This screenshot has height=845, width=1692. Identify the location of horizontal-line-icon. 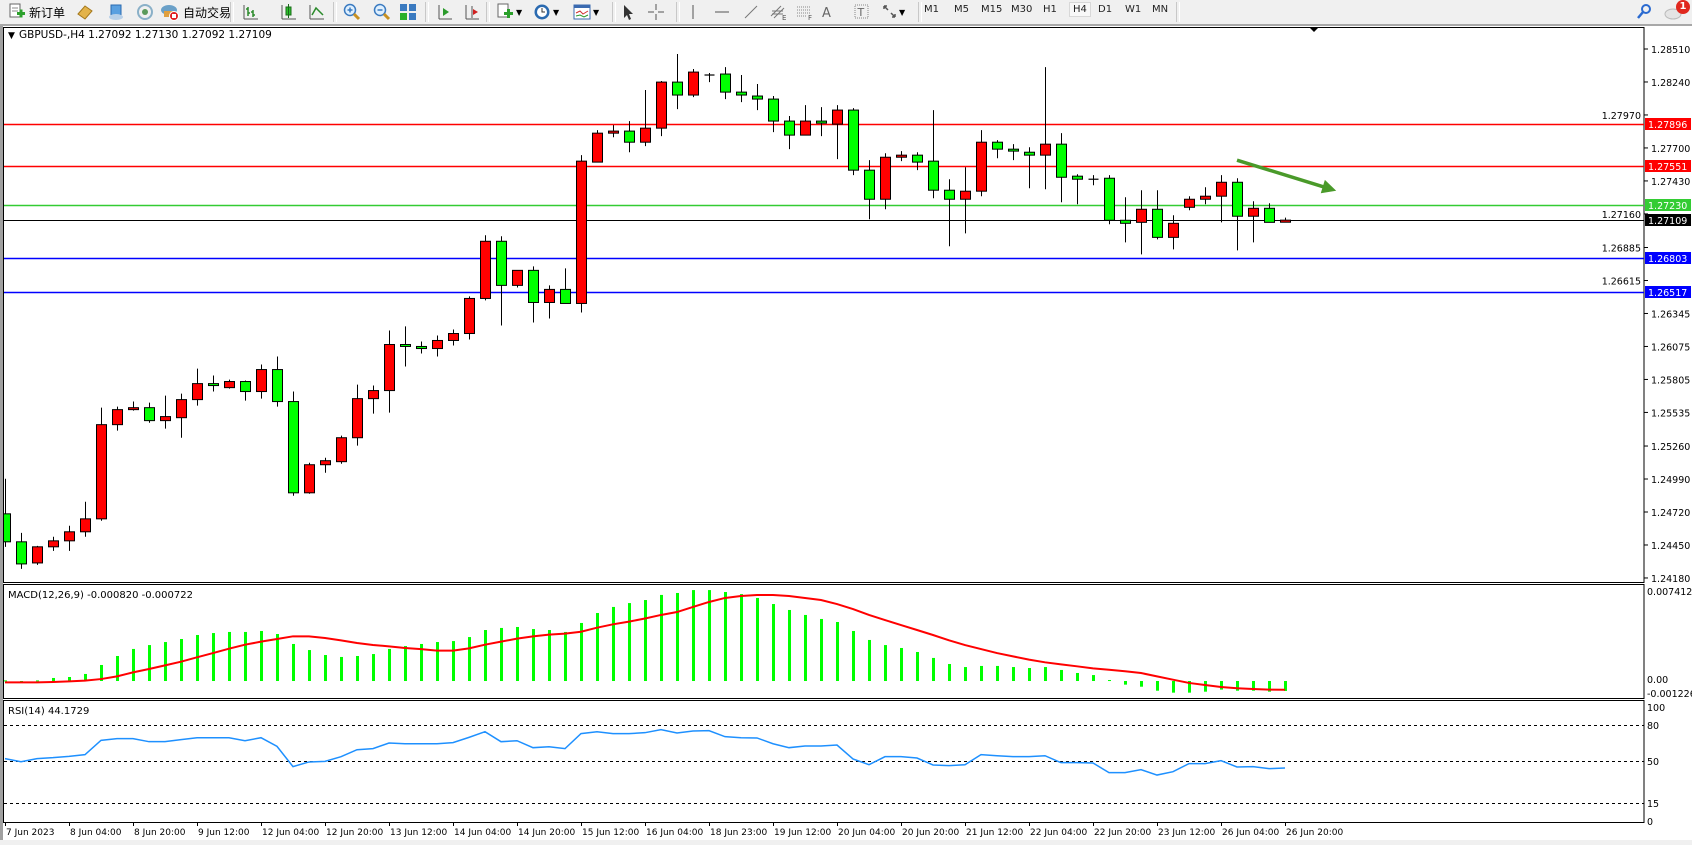
(722, 12).